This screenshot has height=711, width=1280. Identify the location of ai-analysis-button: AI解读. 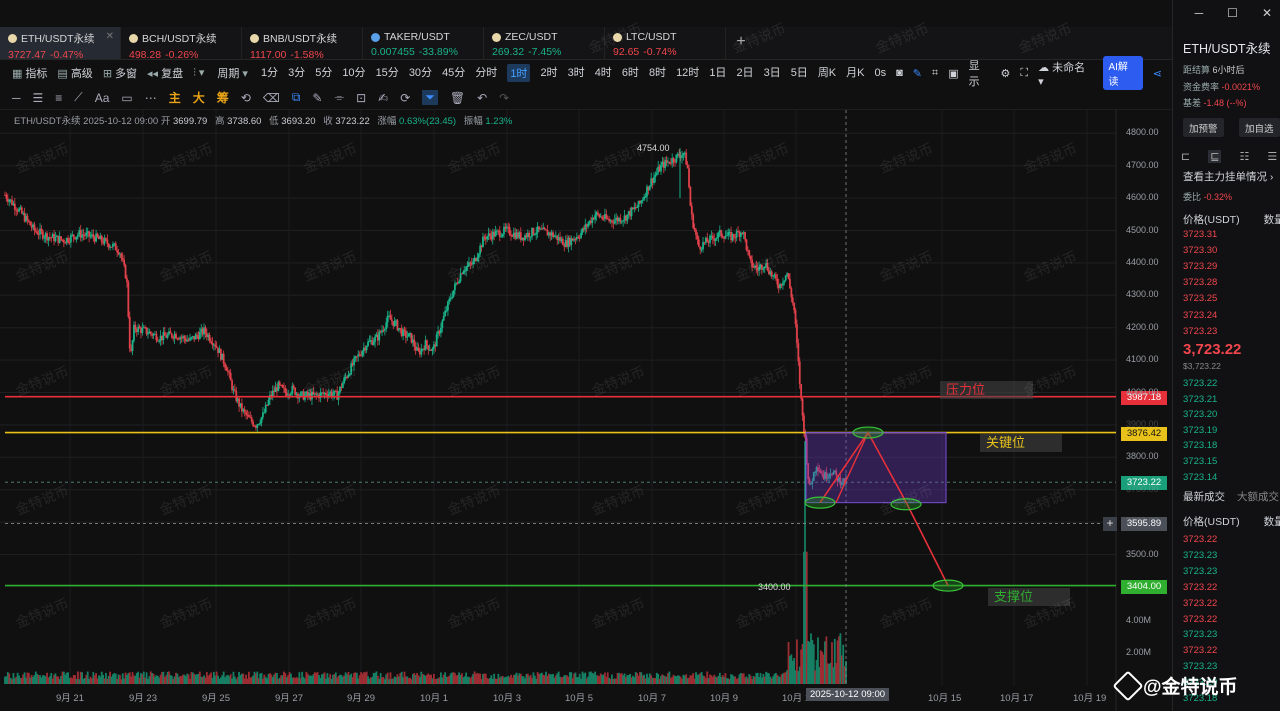
(1123, 73).